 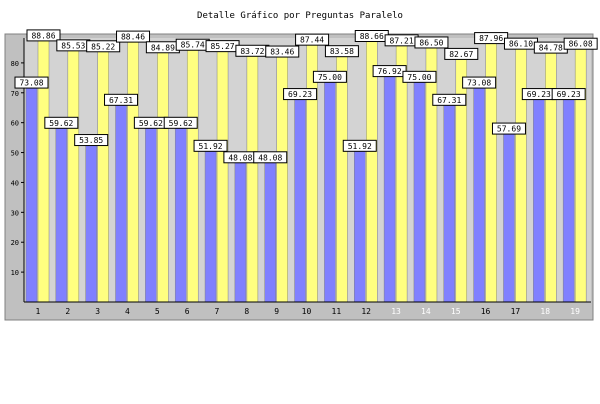 I want to click on data-label-series1: 76.92, so click(x=390, y=71).